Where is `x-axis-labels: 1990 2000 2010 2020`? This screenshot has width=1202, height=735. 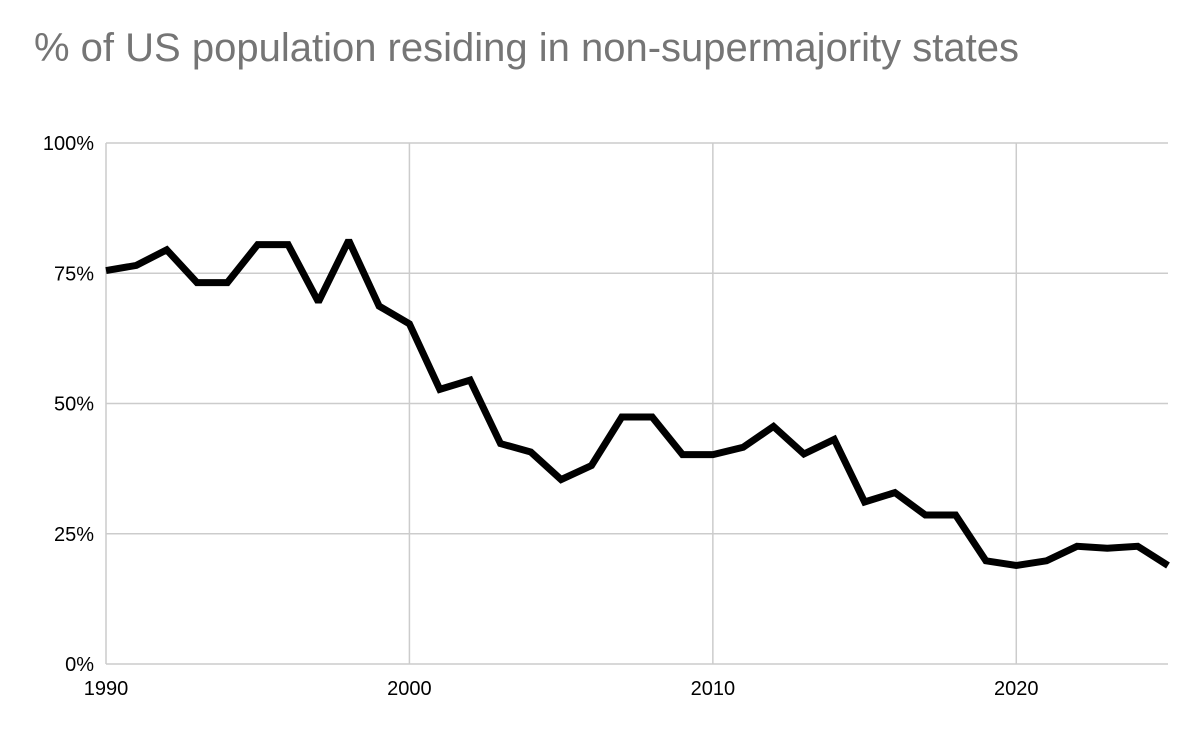
x-axis-labels: 1990 2000 2010 2020 is located at coordinates (561, 689).